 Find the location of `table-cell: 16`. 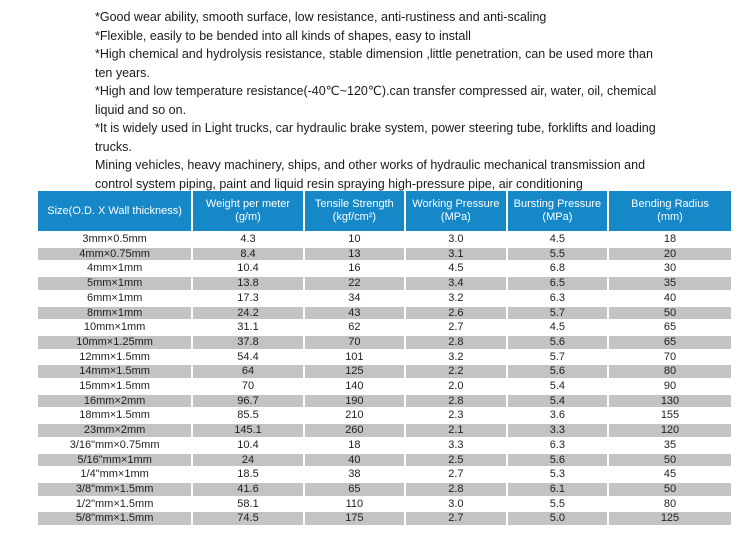

table-cell: 16 is located at coordinates (355, 270).